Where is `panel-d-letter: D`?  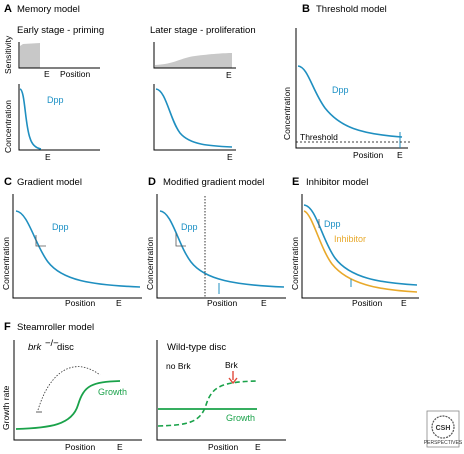
panel-d-letter: D is located at coordinates (152, 182).